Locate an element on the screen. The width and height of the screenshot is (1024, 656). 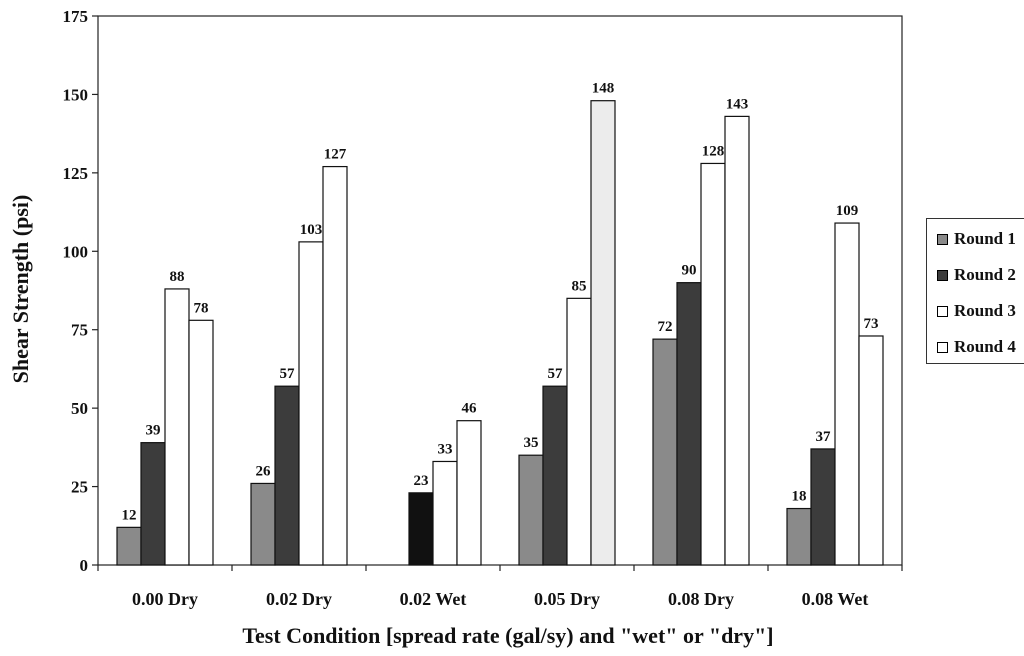
bar-value-label: 72 is located at coordinates (665, 327).